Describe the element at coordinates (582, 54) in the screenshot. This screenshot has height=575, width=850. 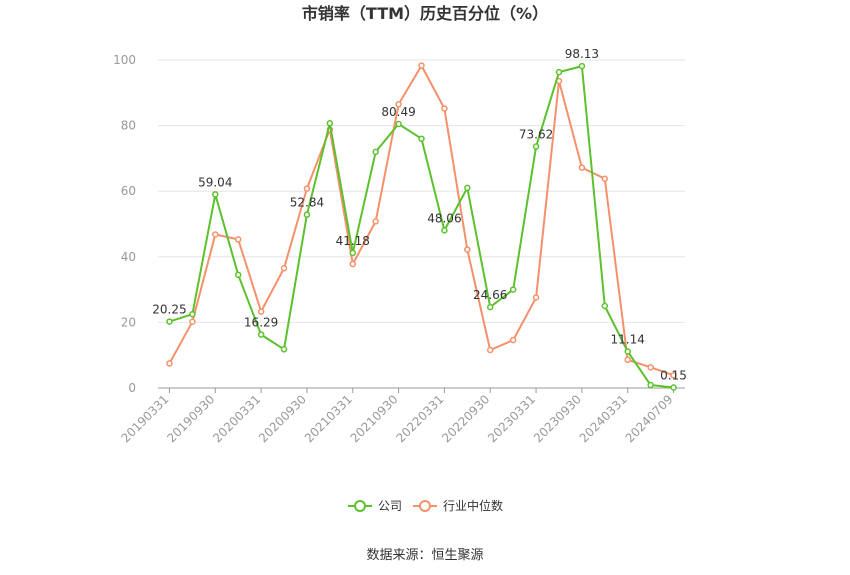
I see `data-label: 98.13` at that location.